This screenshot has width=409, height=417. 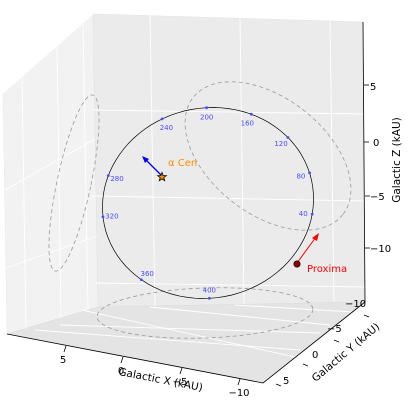 I want to click on z-axis-label: Galactic Z (kAU), so click(x=397, y=160).